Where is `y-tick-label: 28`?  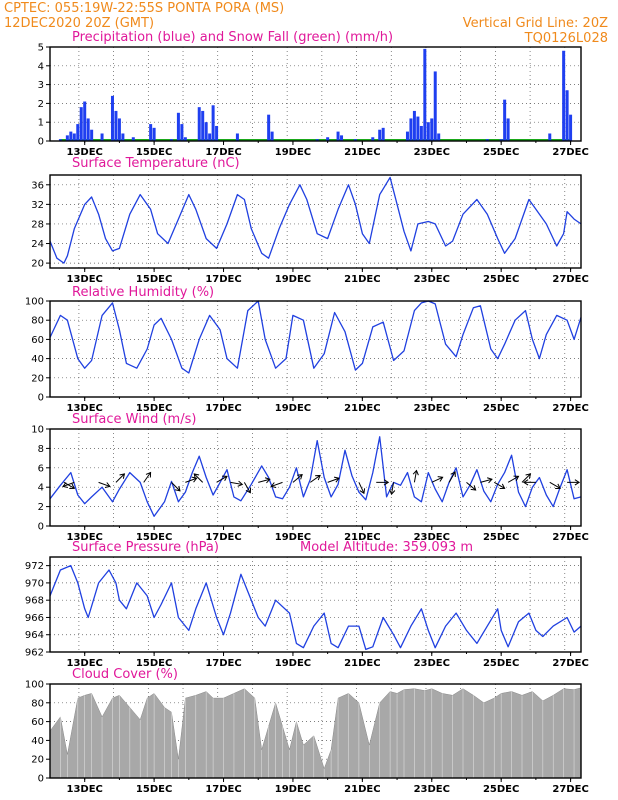
y-tick-label: 28 is located at coordinates (37, 224).